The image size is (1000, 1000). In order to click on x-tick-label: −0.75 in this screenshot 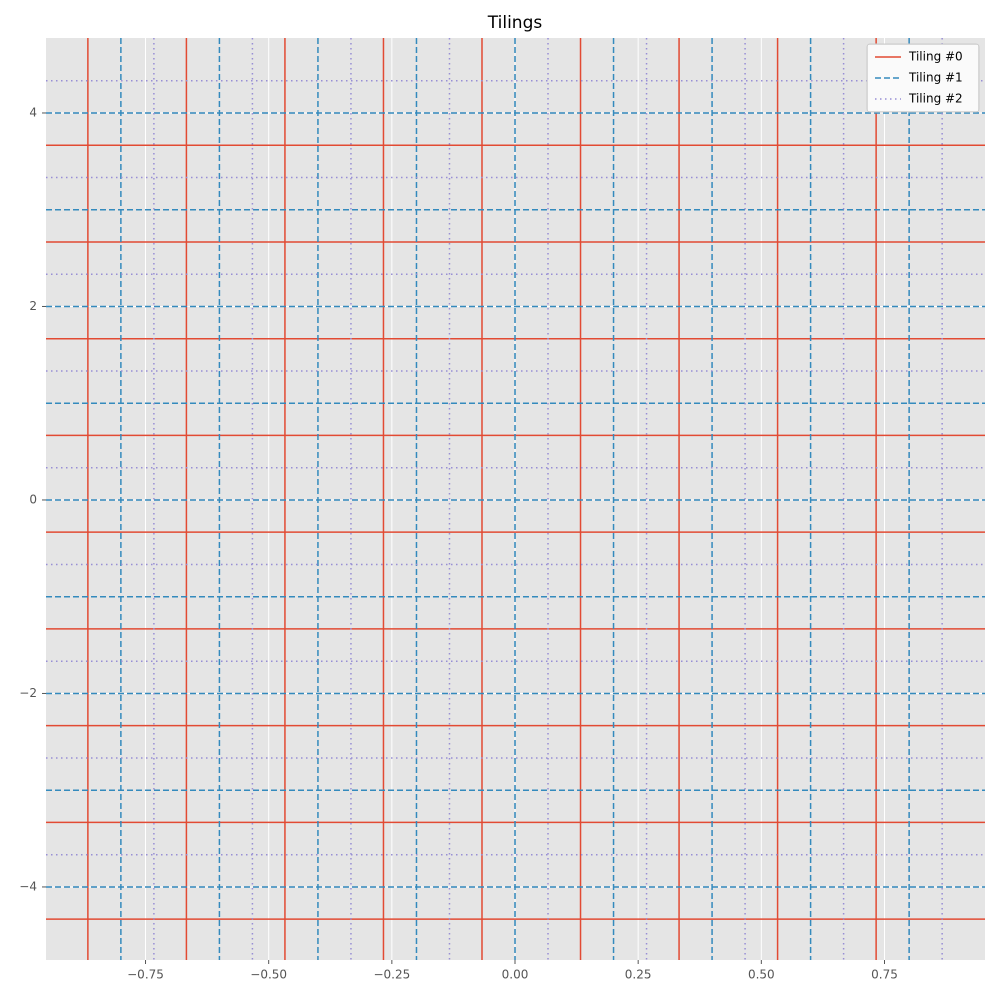, I will do `click(145, 975)`.